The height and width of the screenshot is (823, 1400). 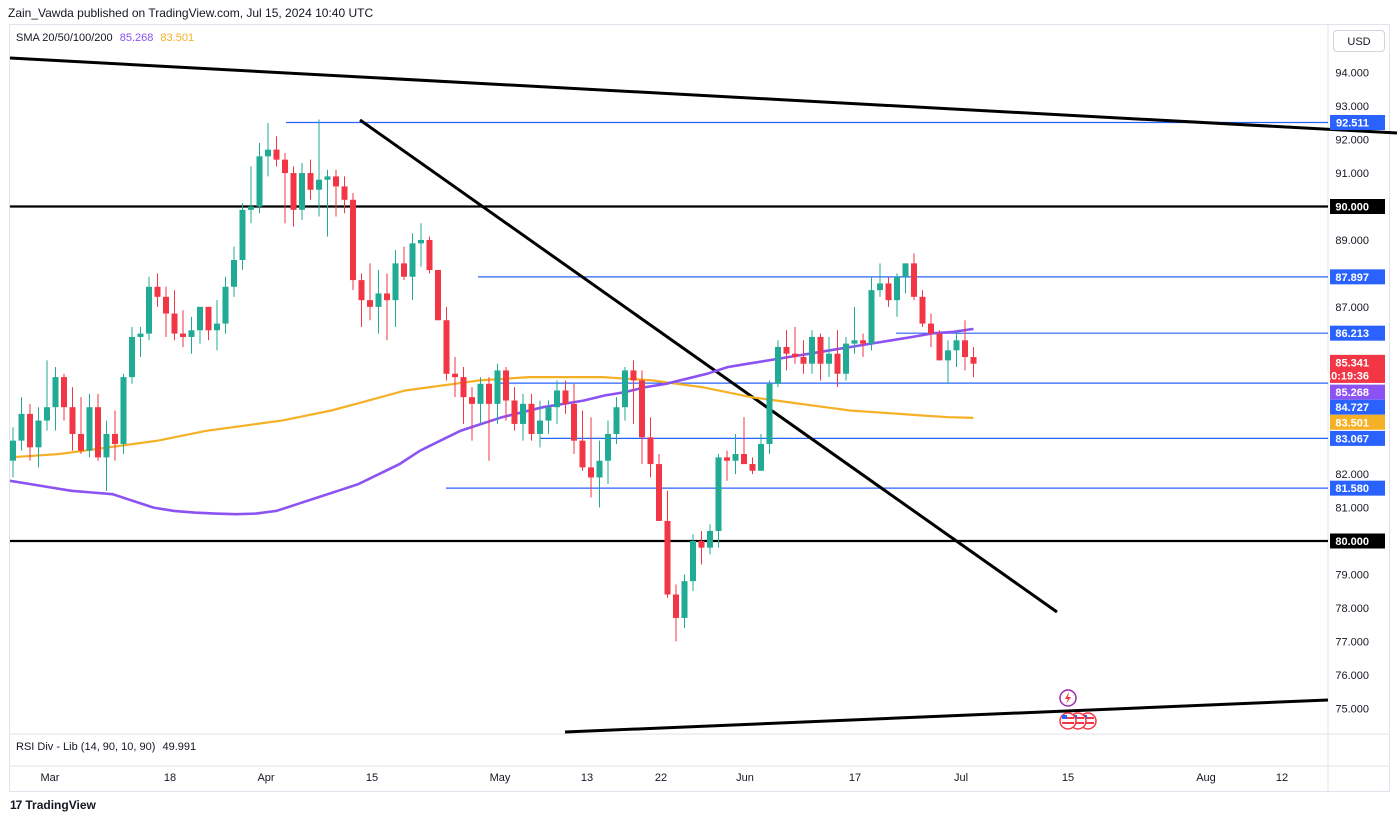 What do you see at coordinates (1352, 439) in the screenshot?
I see `price-tag-text: 83.067` at bounding box center [1352, 439].